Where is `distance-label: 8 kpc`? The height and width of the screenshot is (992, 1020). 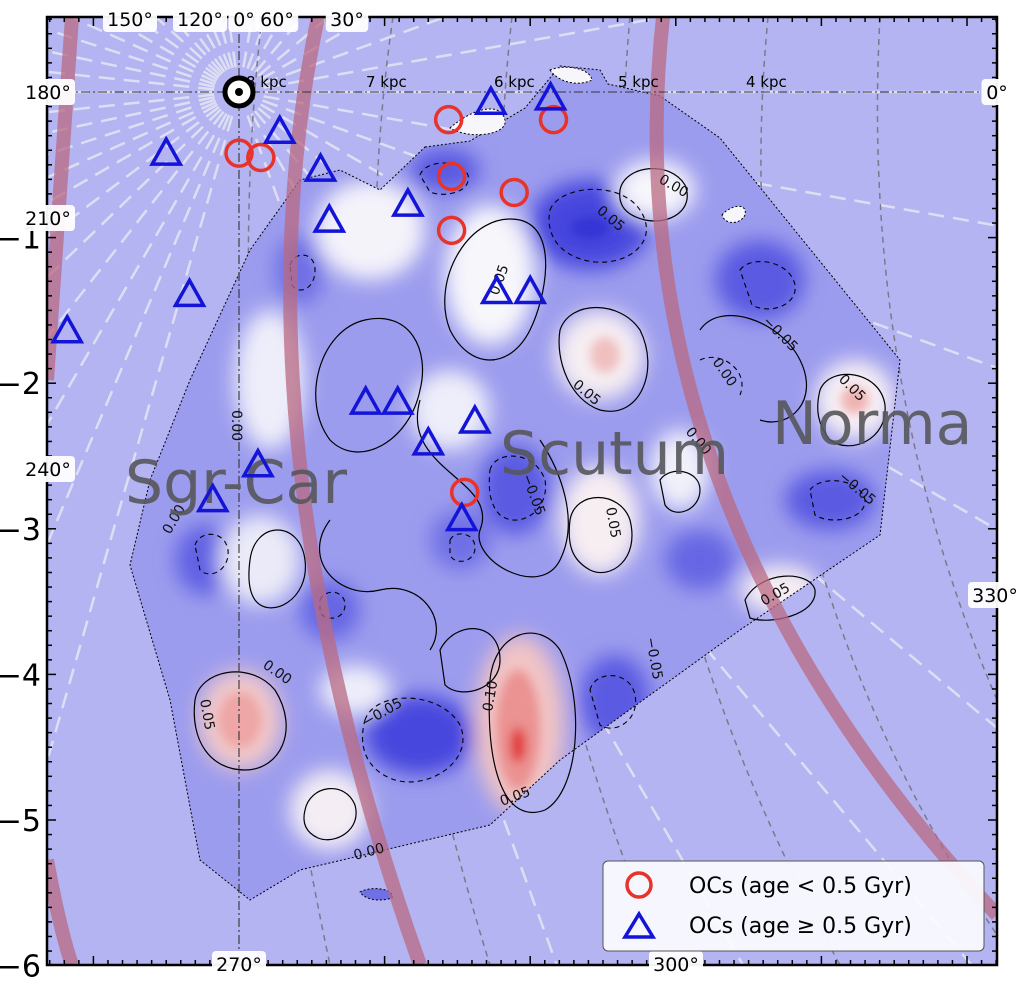 distance-label: 8 kpc is located at coordinates (266, 82).